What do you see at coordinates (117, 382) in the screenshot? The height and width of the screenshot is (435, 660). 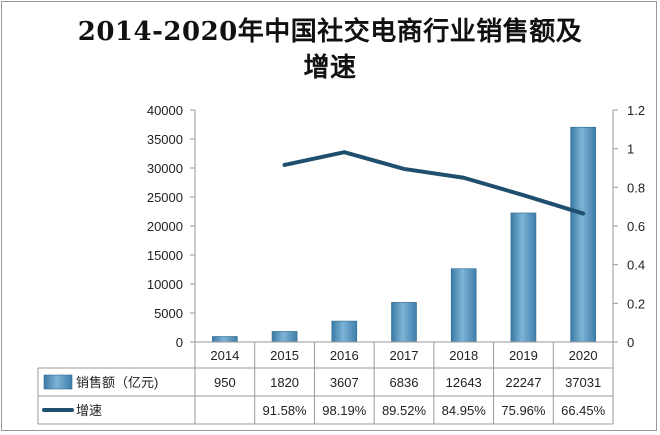 I see `legend-label-sales: 销售额（亿元)` at bounding box center [117, 382].